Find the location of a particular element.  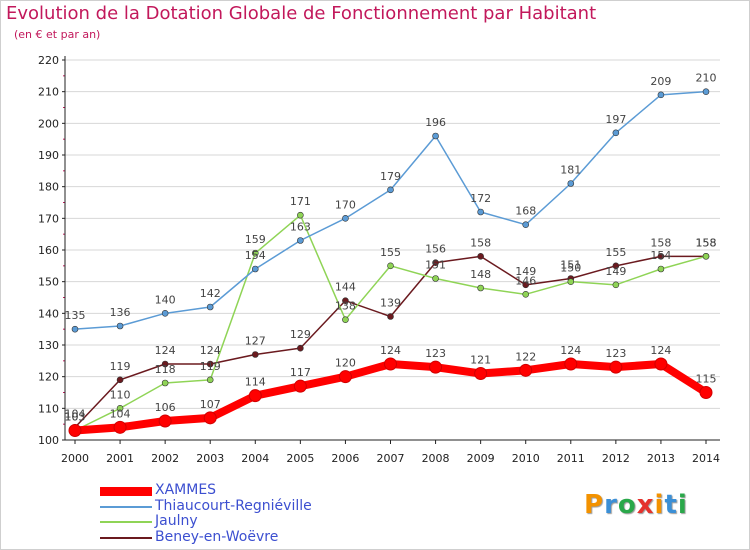

data-label-beney-en-wo-vre: 156 is located at coordinates (435, 249).